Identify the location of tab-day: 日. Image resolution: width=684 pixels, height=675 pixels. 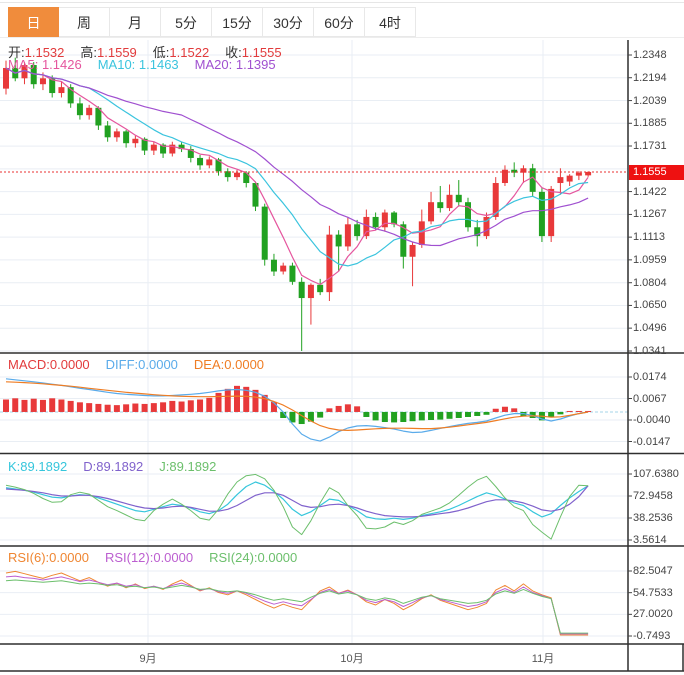
(33, 22).